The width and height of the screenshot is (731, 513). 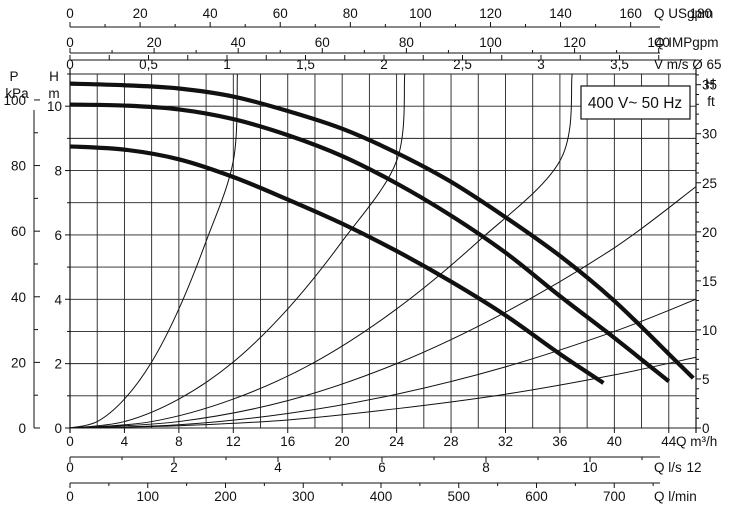 I want to click on velocity-tick-label: 3, so click(x=541, y=64).